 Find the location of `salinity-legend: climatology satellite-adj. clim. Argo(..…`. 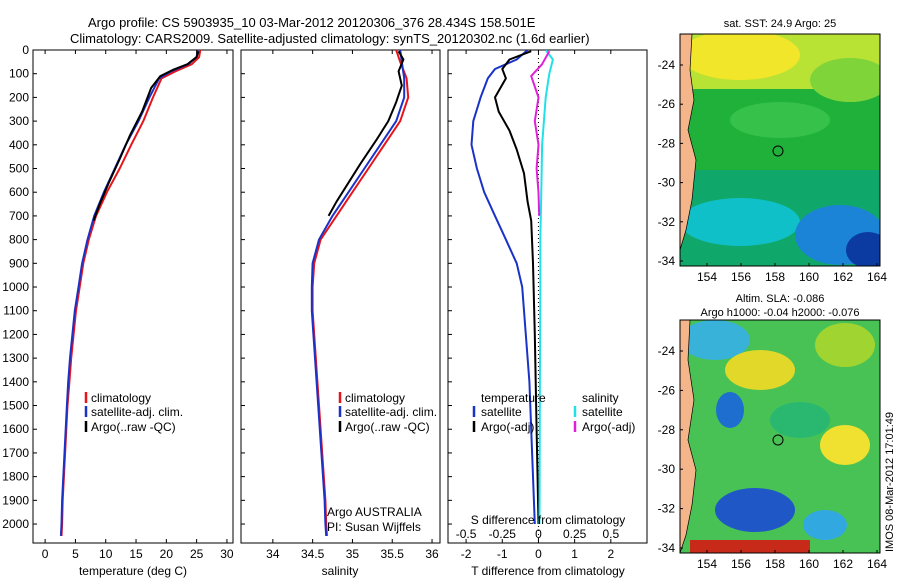

salinity-legend: climatology satellite-adj. clim. Argo(..… is located at coordinates (382, 462).